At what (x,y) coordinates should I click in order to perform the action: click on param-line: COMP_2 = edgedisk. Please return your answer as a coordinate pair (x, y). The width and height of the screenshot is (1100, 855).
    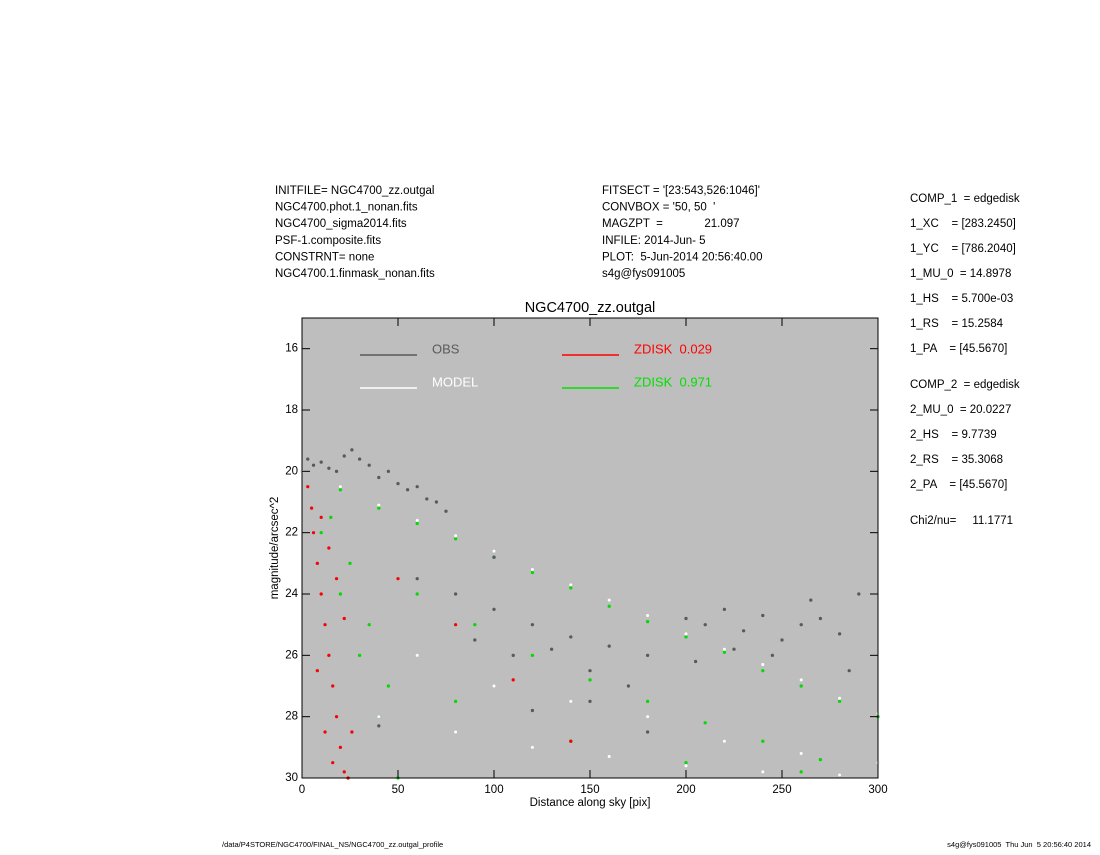
    Looking at the image, I should click on (965, 385).